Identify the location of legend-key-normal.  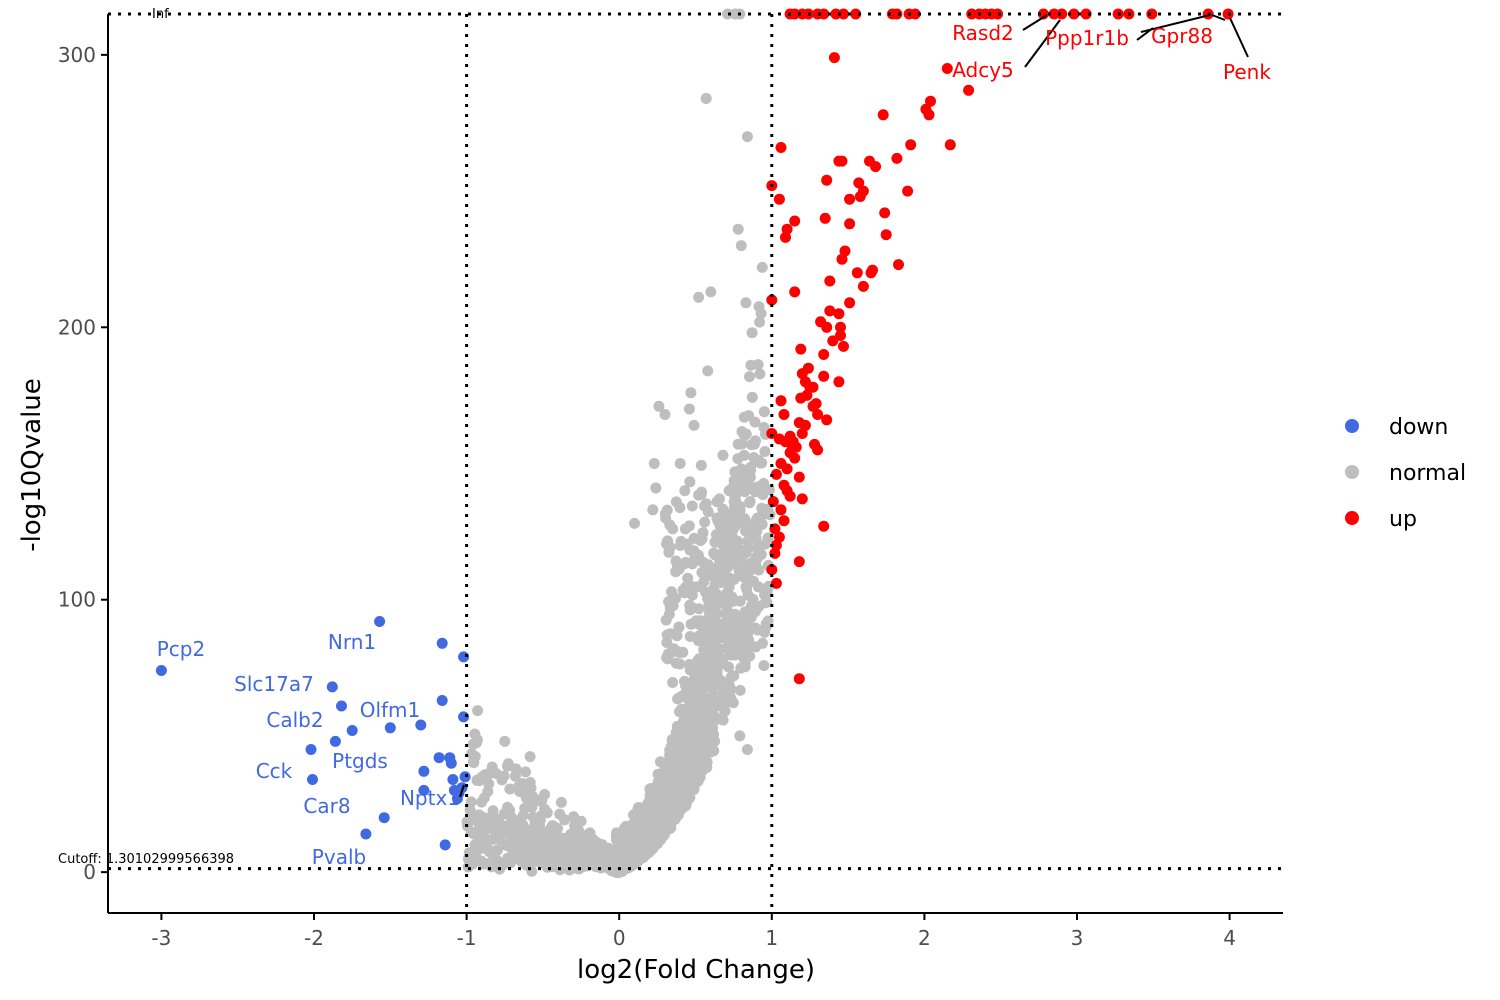
(1352, 472).